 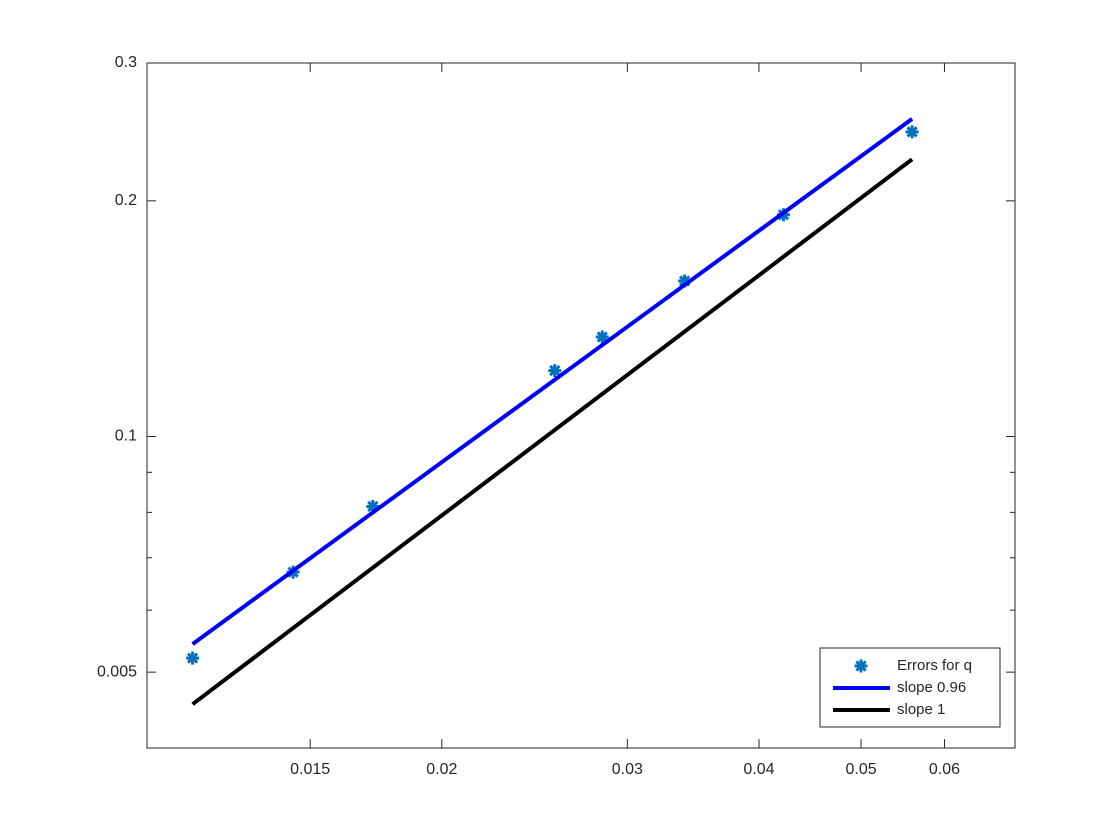 What do you see at coordinates (860, 769) in the screenshot?
I see `x-tick-label: 0.05` at bounding box center [860, 769].